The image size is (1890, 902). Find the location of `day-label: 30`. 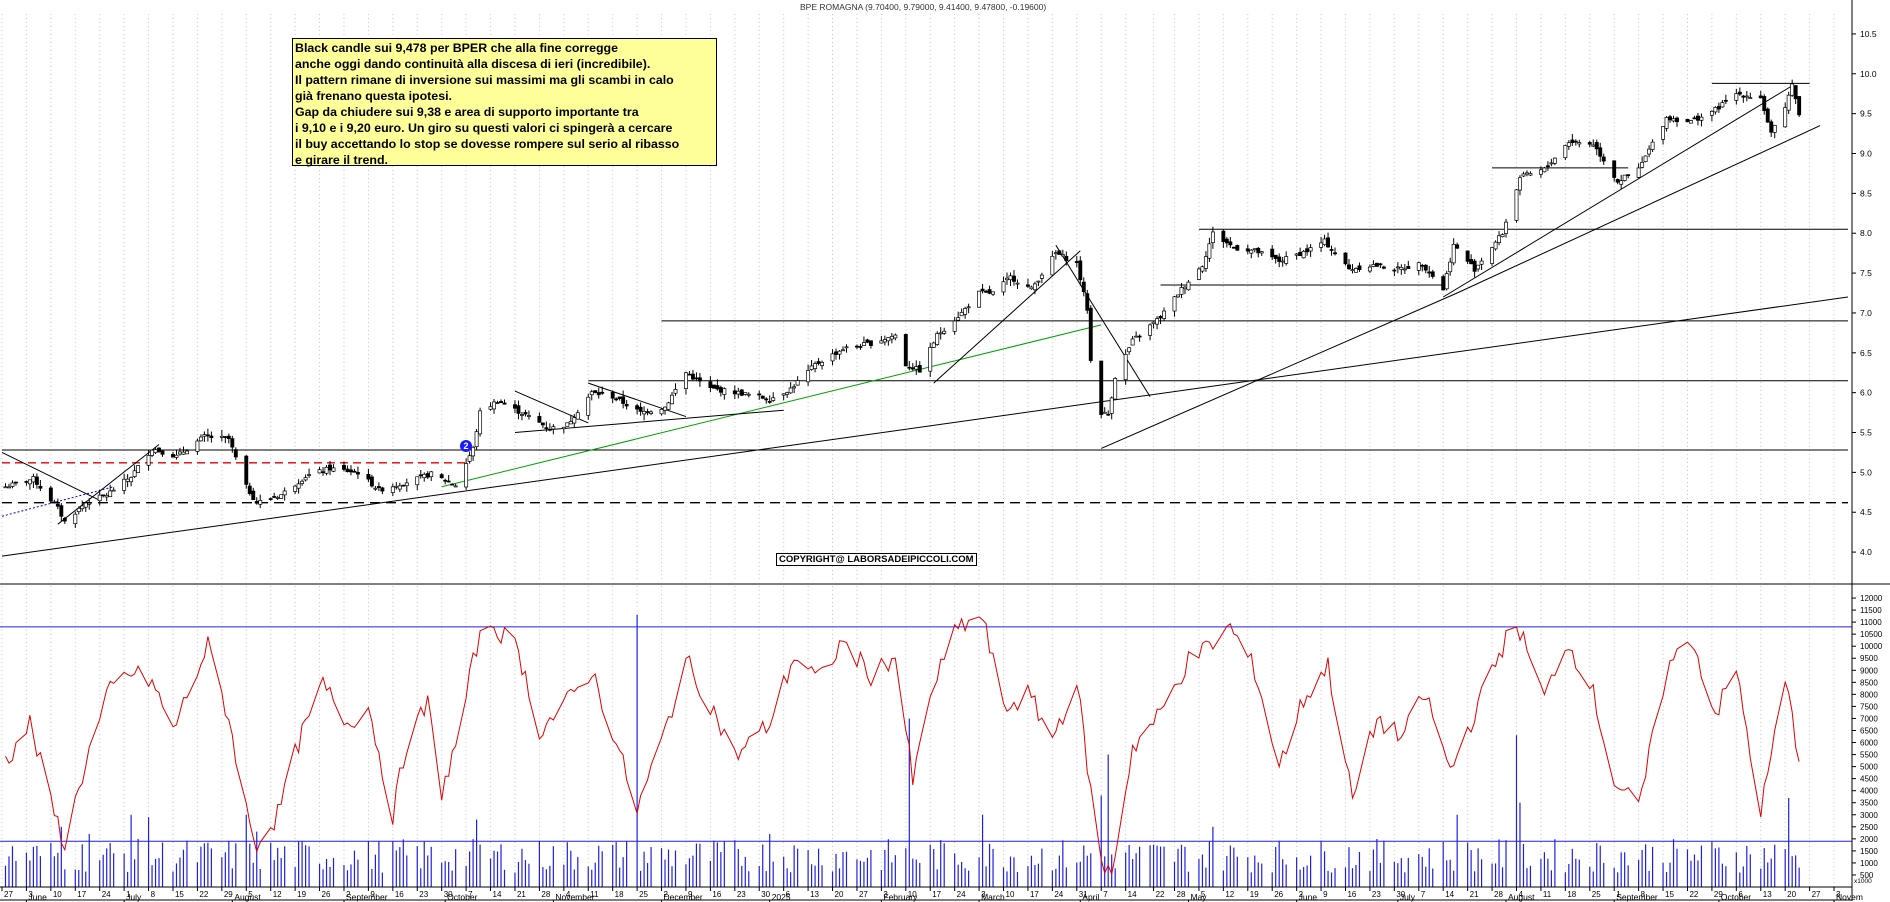

day-label: 30 is located at coordinates (1400, 894).